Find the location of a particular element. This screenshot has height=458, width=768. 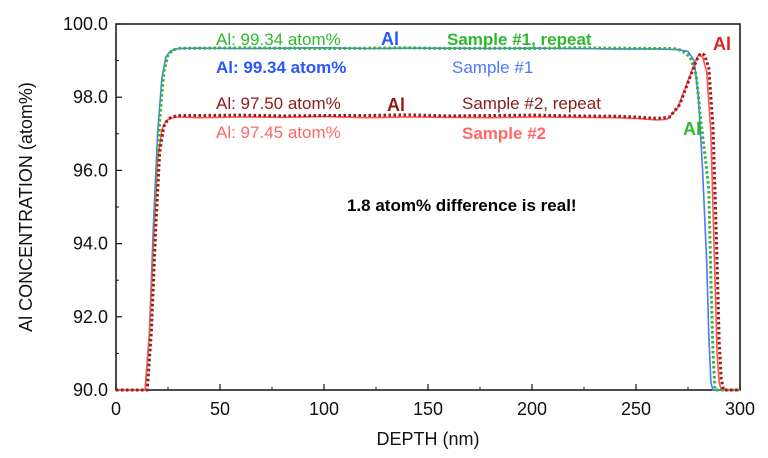

annotation-s1-repeat-label: Sample #1, repeat is located at coordinates (519, 39).